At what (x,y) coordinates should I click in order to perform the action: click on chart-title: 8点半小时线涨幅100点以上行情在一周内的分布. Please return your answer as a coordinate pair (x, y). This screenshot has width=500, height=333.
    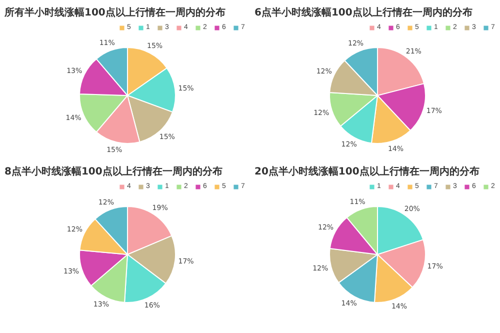
    Looking at the image, I should click on (113, 172).